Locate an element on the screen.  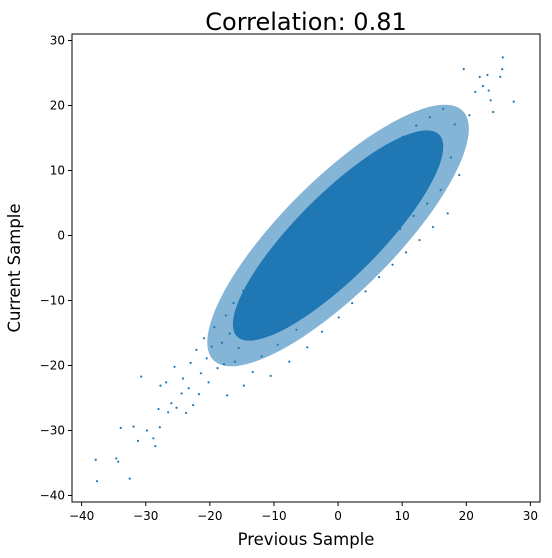
x-tick-label: 10 is located at coordinates (402, 516).